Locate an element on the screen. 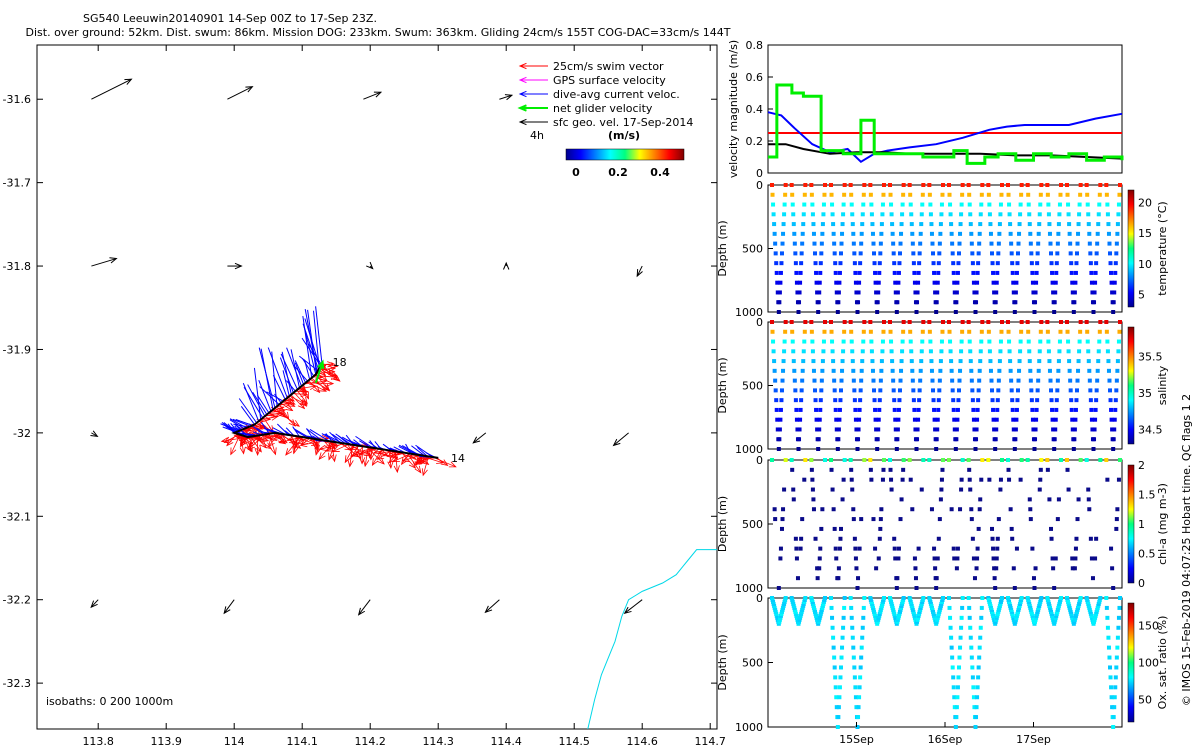 This screenshot has width=1200, height=750. map-xtick-label: 113.8 is located at coordinates (98, 741).